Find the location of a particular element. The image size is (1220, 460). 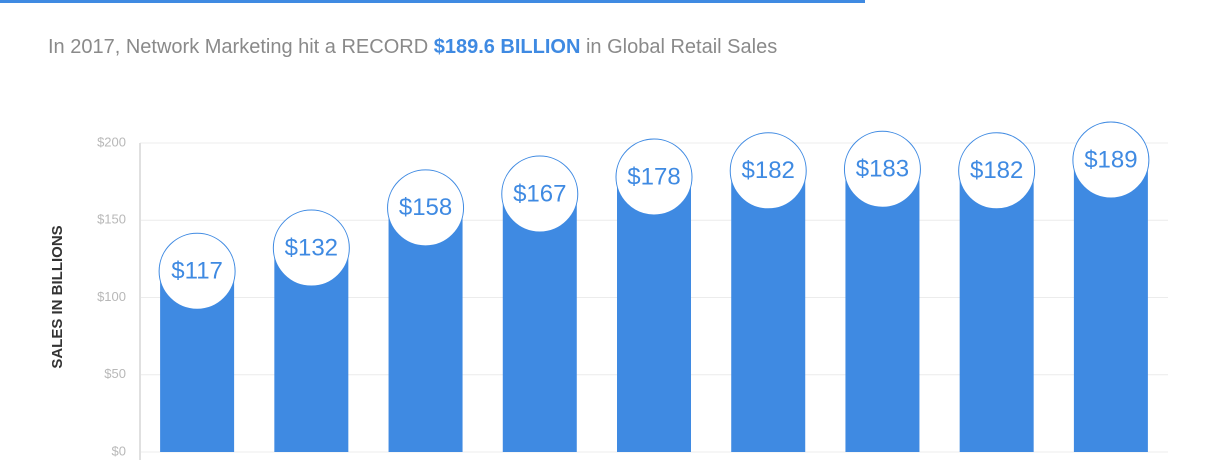

value-label: $178 is located at coordinates (653, 176).